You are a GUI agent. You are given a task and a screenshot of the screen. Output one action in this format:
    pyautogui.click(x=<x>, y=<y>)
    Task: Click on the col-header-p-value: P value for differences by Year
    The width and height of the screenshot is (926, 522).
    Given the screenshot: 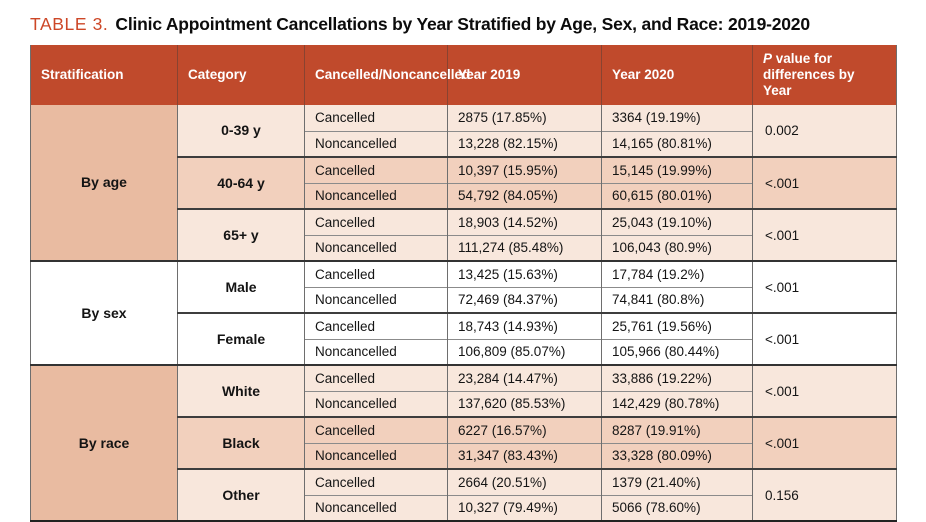 What is the action you would take?
    pyautogui.click(x=824, y=75)
    